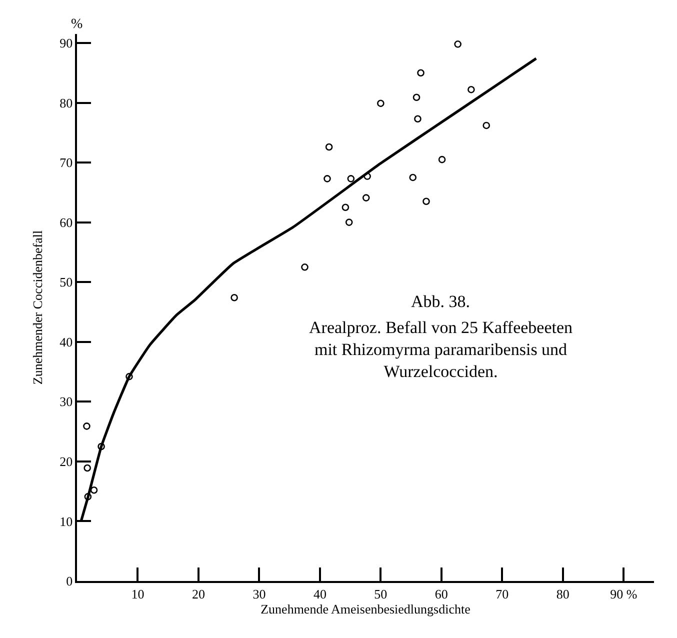 Image resolution: width=677 pixels, height=638 pixels. What do you see at coordinates (66, 43) in the screenshot?
I see `y-tick-label: 90` at bounding box center [66, 43].